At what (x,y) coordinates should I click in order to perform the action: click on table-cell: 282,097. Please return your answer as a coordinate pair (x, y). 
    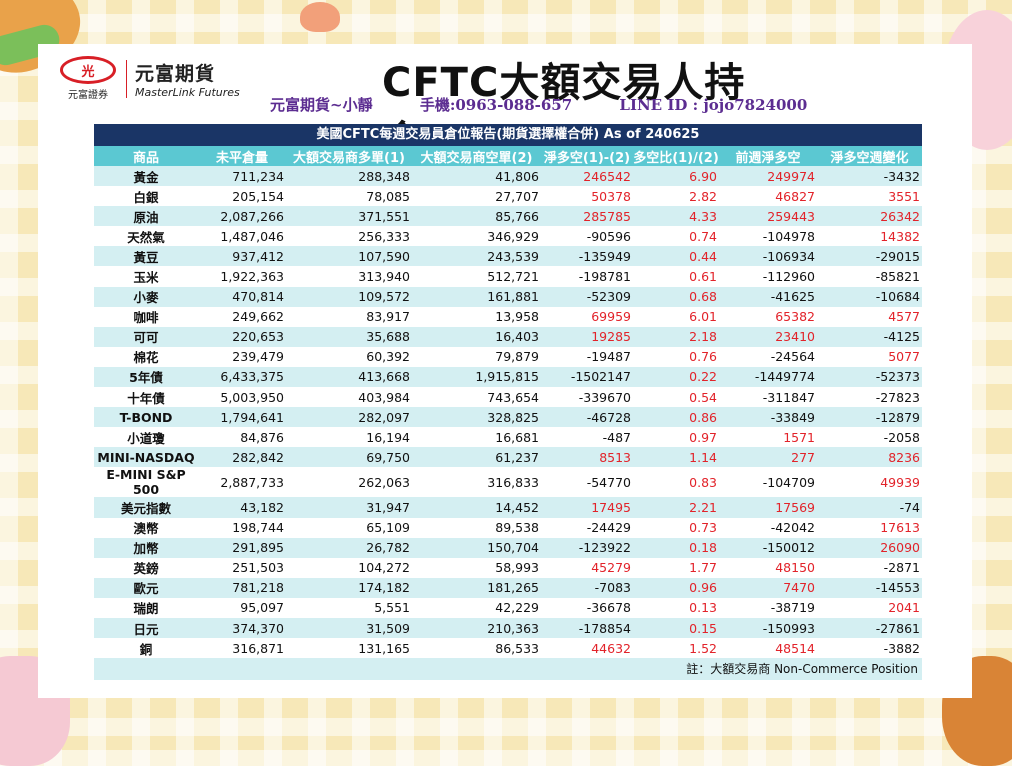
    Looking at the image, I should click on (349, 417).